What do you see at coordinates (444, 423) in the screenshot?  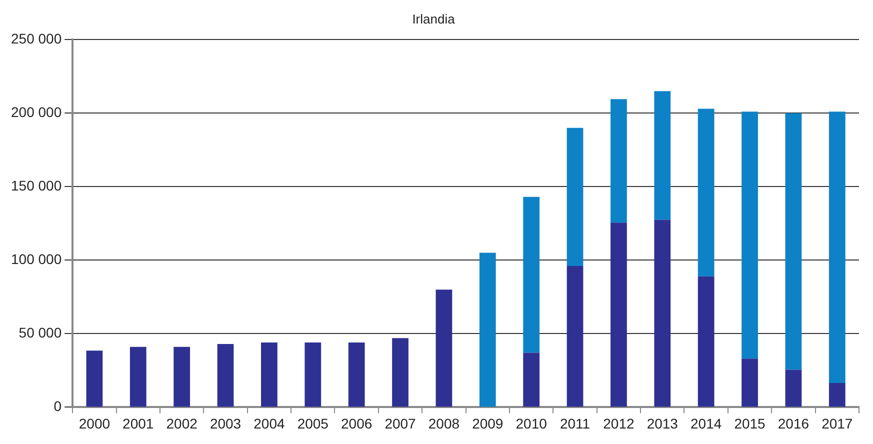 I see `x-tick-label: 2008` at bounding box center [444, 423].